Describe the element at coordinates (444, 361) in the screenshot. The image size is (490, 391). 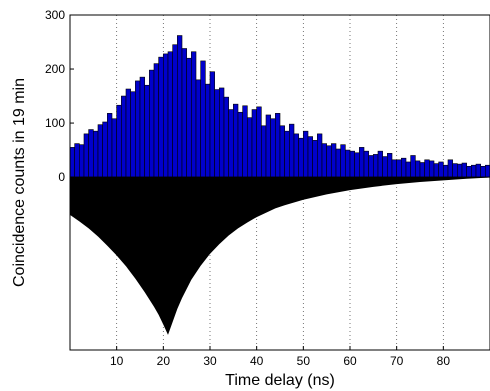
I see `x-tick-label-80: 80` at that location.